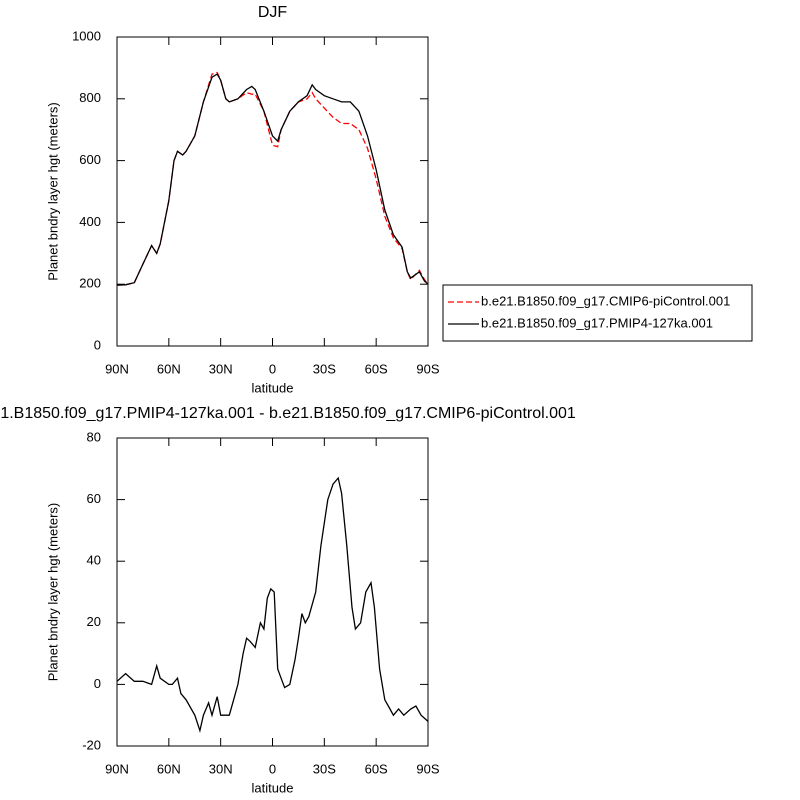 This screenshot has width=800, height=800. Describe the element at coordinates (90, 159) in the screenshot. I see `y-tick-label: 600` at that location.